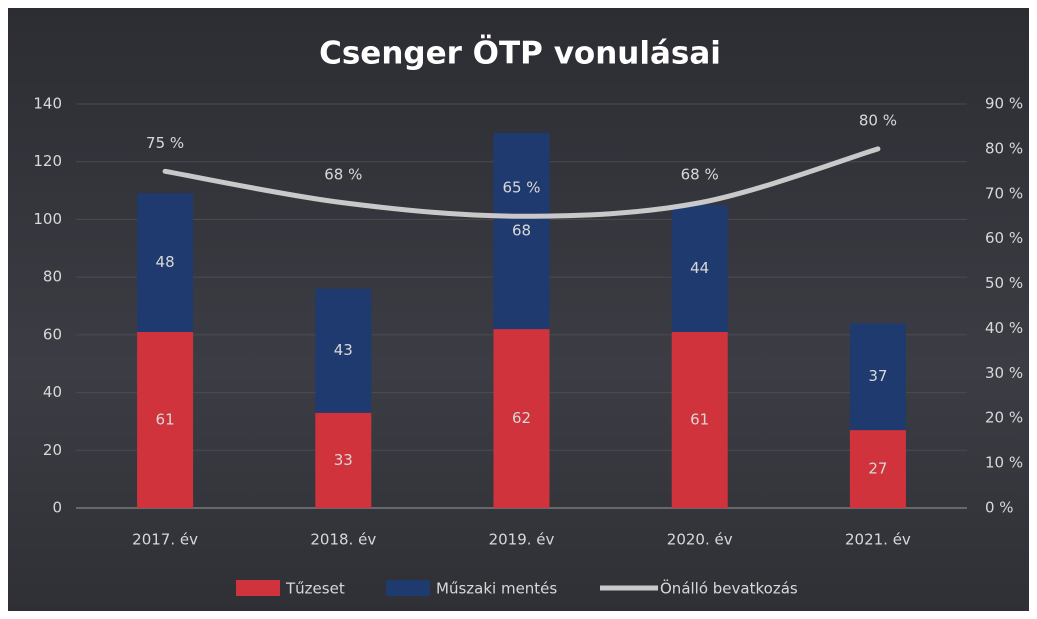 This screenshot has height=619, width=1037. Describe the element at coordinates (520, 53) in the screenshot. I see `chart-title: Csenger ÖTP vonulásai` at that location.